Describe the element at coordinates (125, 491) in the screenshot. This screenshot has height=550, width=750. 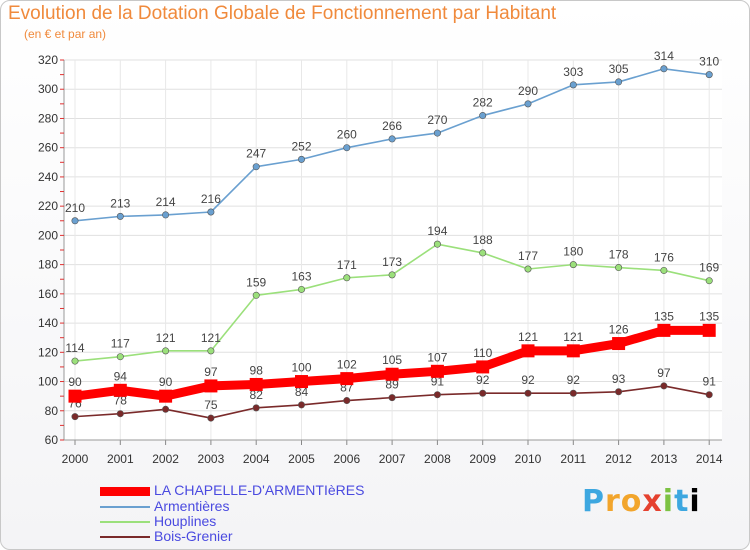
I see `legend-swatch-chapelle` at that location.